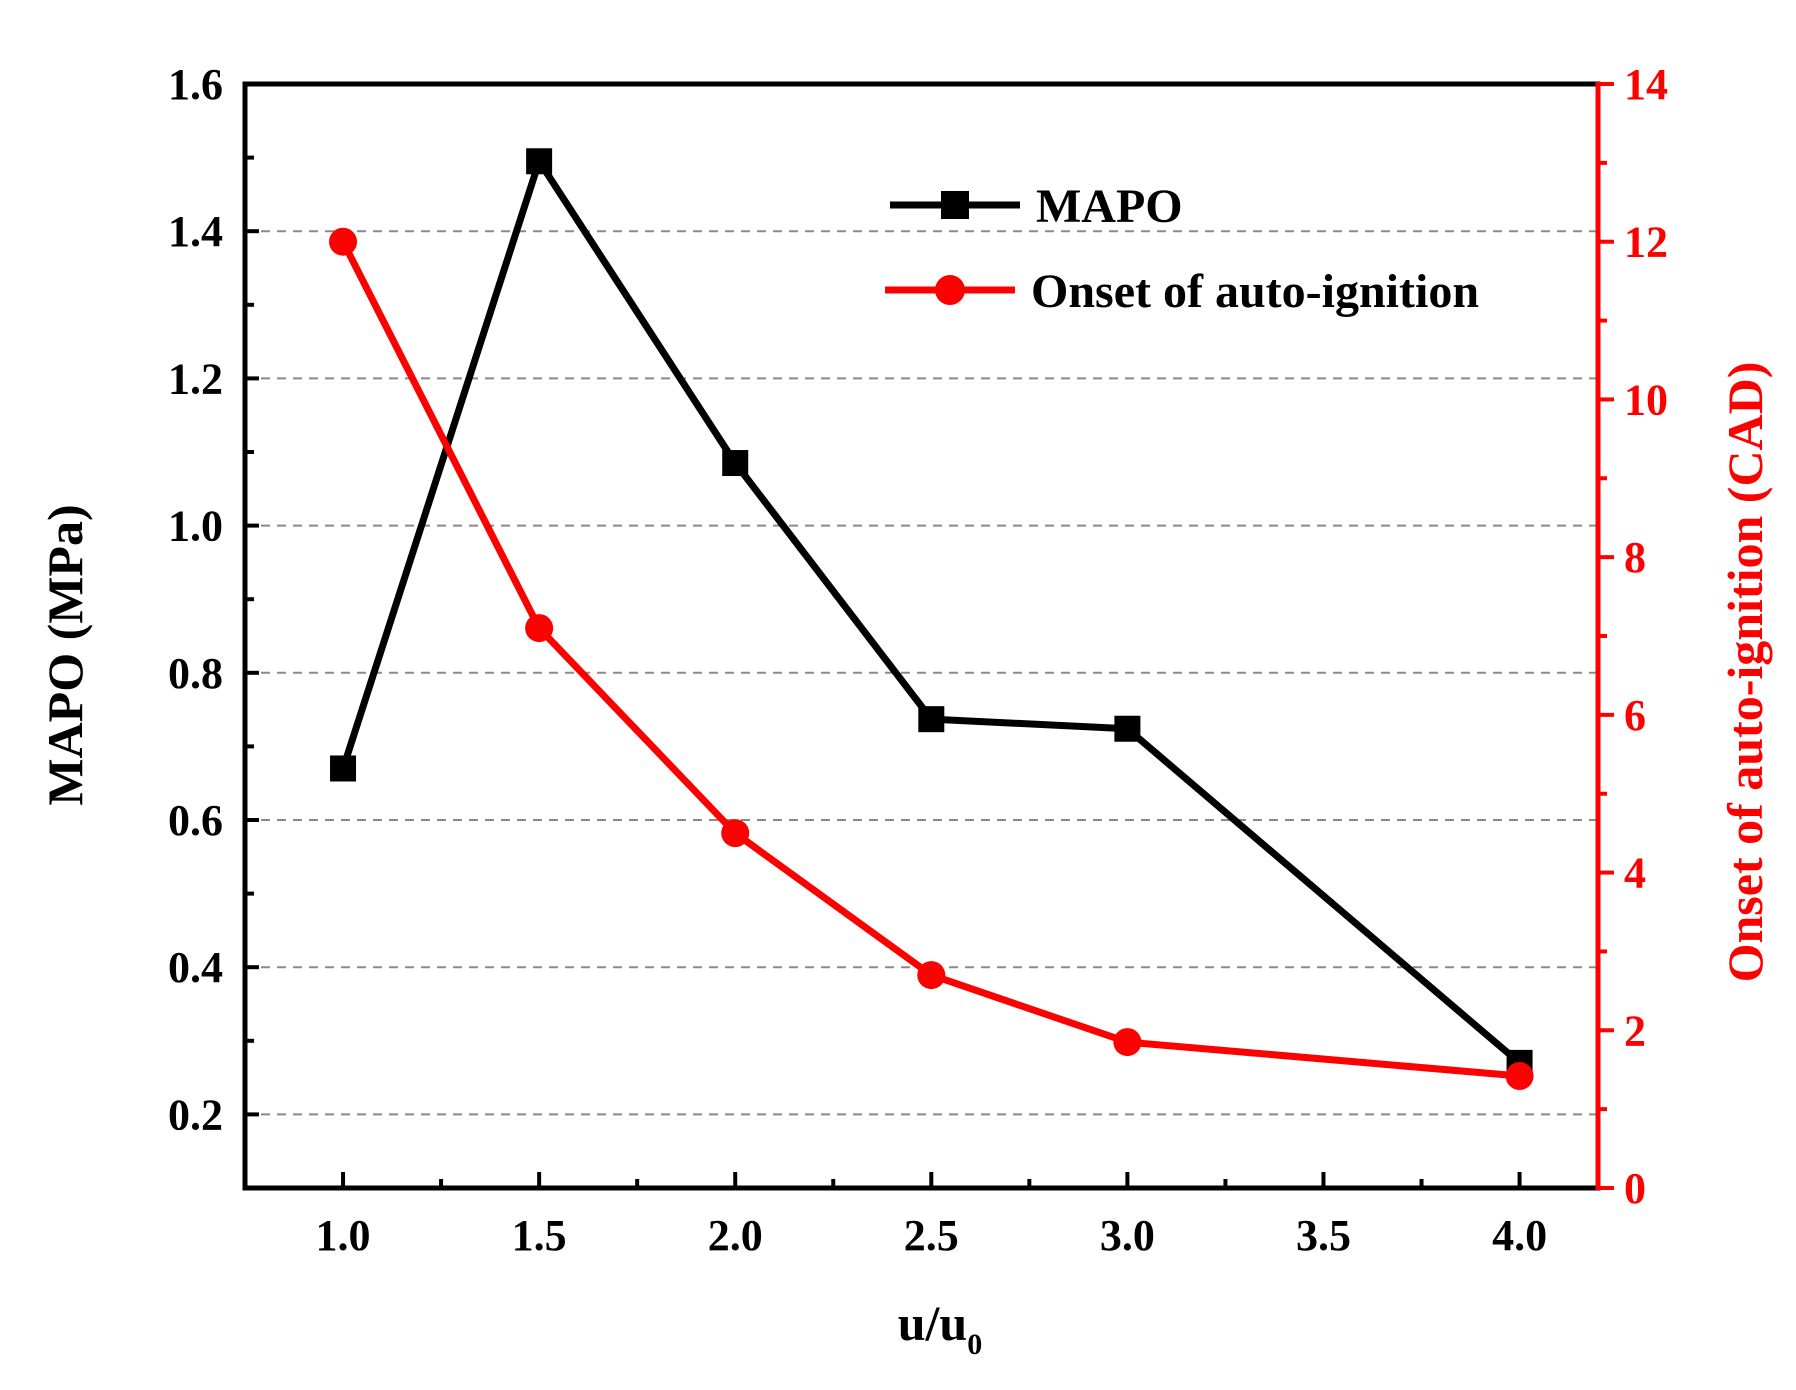 The image size is (1796, 1390). What do you see at coordinates (931, 1235) in the screenshot?
I see `x-tick-label: 2.5` at bounding box center [931, 1235].